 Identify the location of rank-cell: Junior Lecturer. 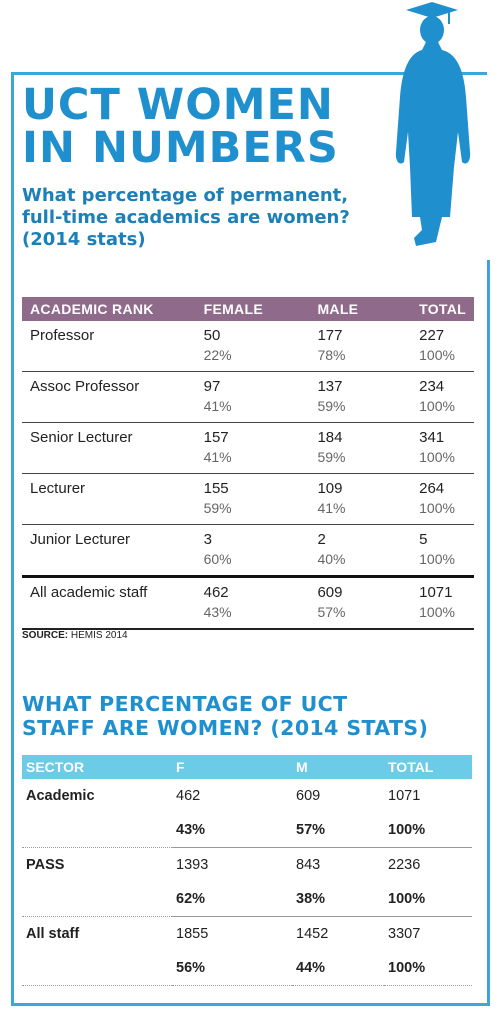
(109, 551).